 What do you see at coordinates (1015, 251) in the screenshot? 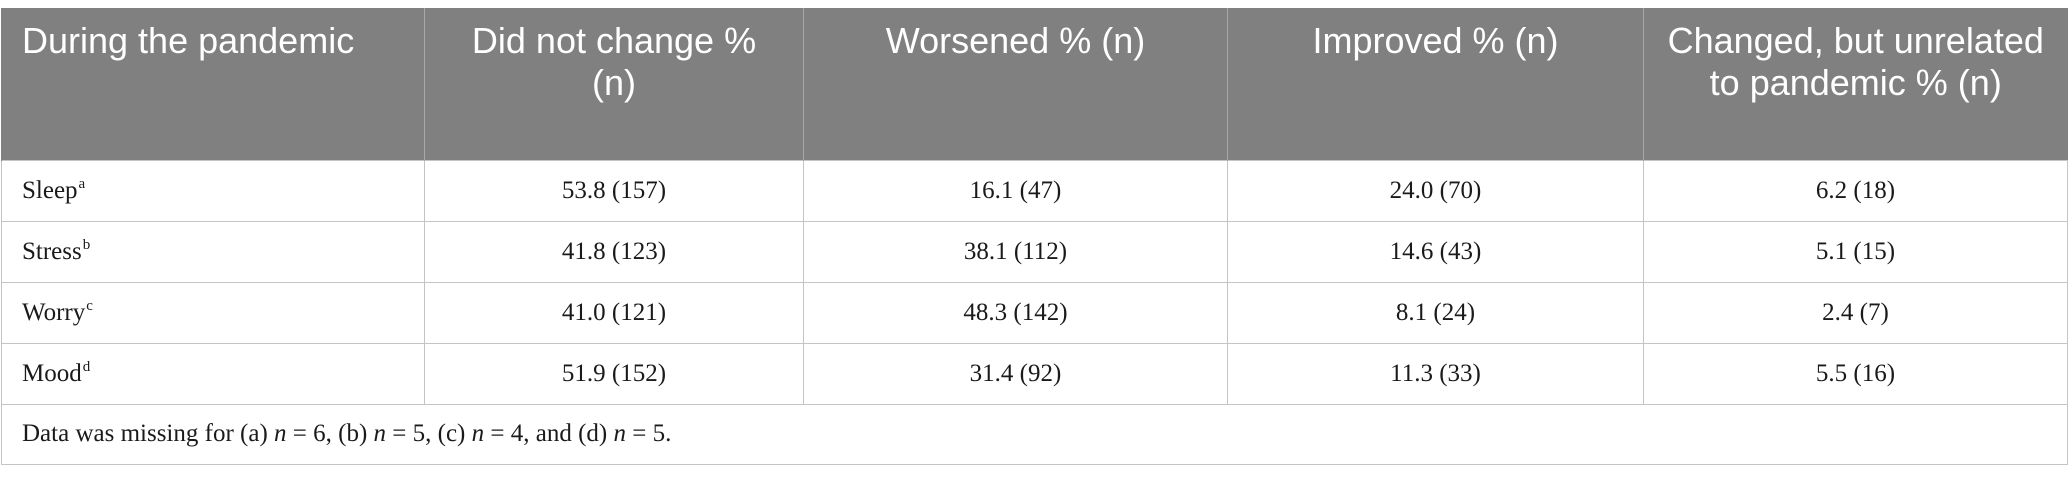
I see `table-cell: 38.1 (112)` at bounding box center [1015, 251].